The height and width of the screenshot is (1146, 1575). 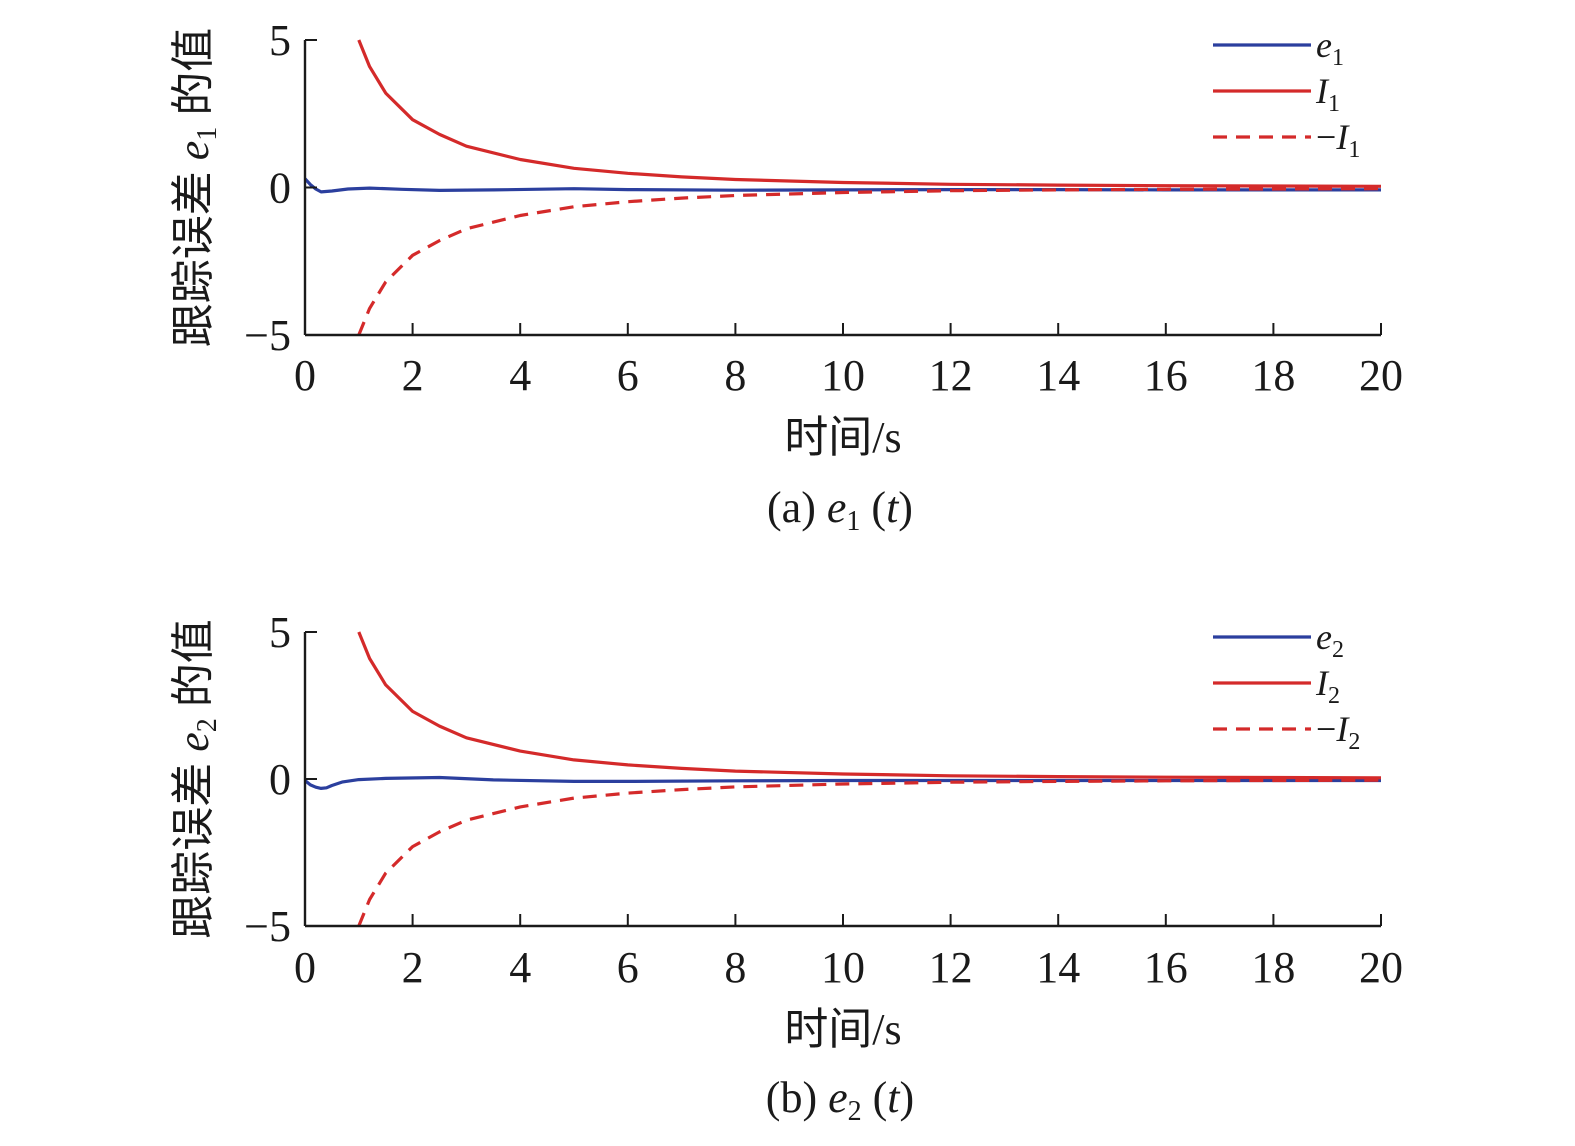 I want to click on y-label-sub: 2, so click(x=207, y=725).